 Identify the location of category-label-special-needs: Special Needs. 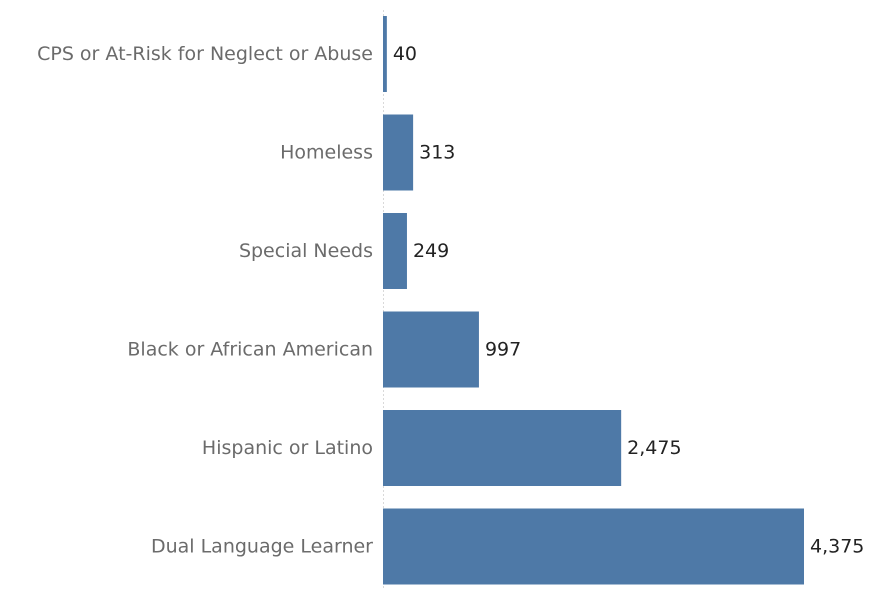
(306, 251).